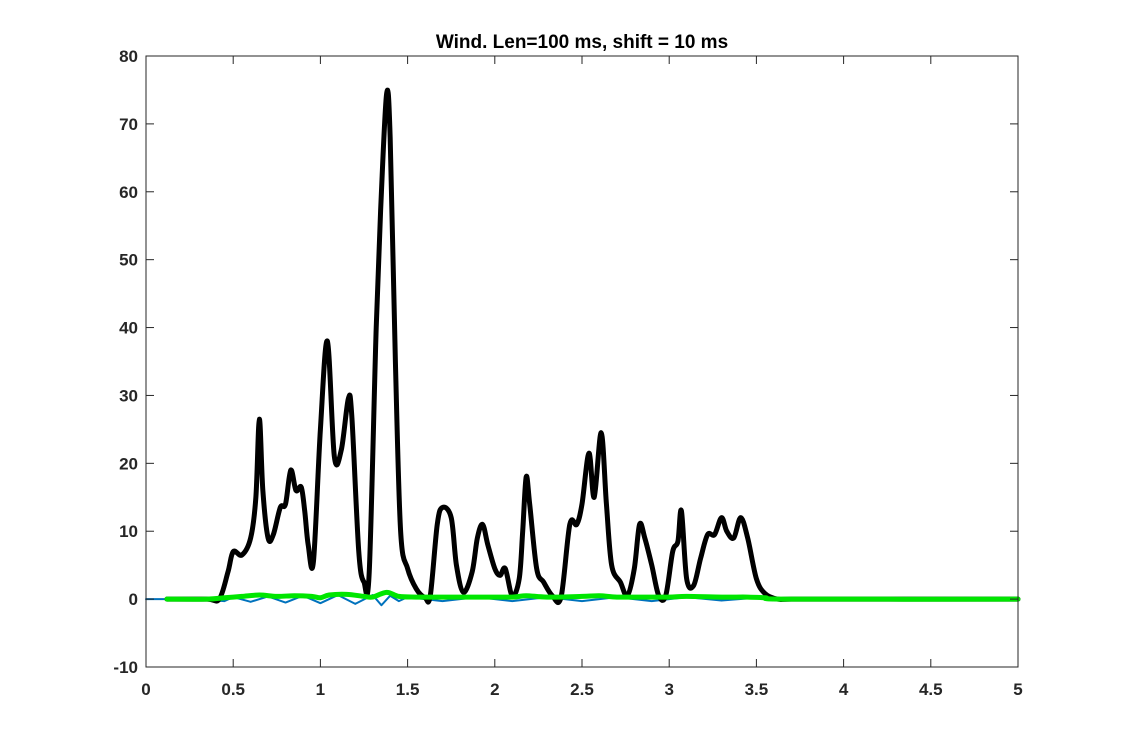  I want to click on x-tick-label: 3.5, so click(757, 689).